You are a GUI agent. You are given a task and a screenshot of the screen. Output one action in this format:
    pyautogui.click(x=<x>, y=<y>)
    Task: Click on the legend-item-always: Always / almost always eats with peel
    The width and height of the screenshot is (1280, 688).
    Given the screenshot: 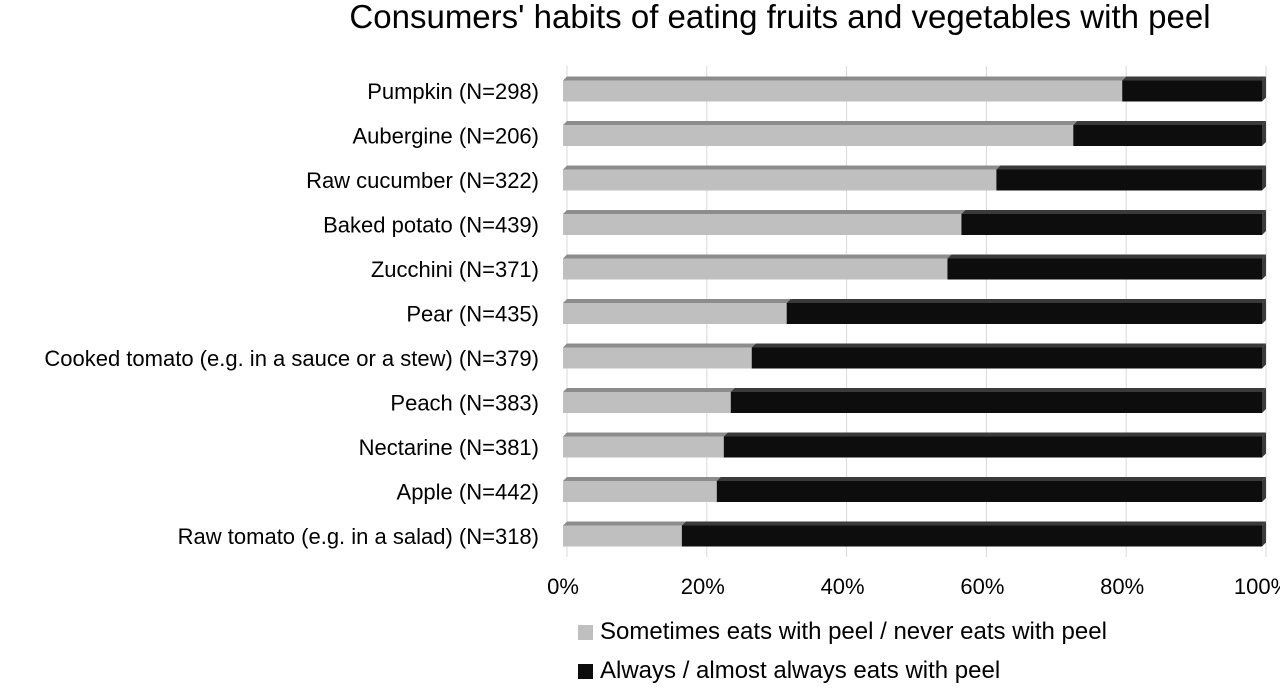 What is the action you would take?
    pyautogui.click(x=789, y=671)
    